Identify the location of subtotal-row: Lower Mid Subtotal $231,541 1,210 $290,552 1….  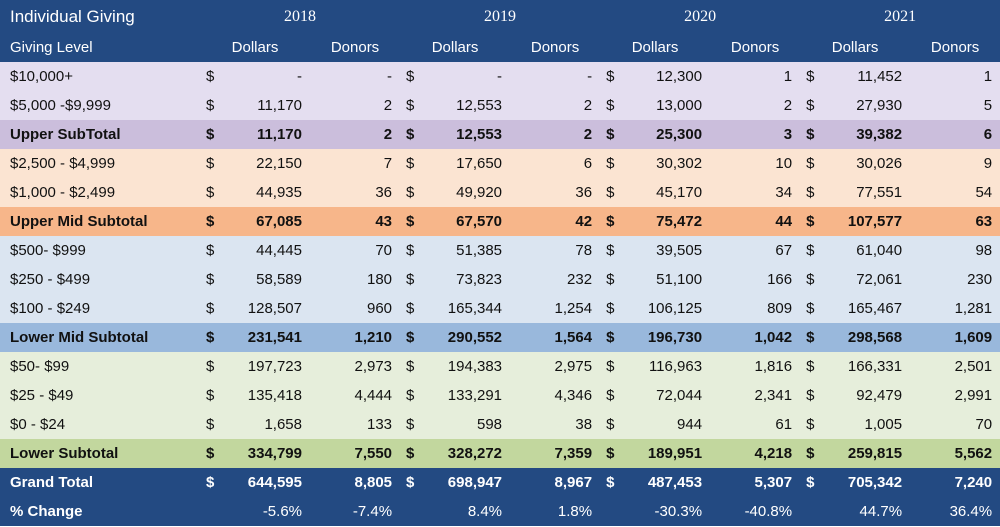
(500, 337).